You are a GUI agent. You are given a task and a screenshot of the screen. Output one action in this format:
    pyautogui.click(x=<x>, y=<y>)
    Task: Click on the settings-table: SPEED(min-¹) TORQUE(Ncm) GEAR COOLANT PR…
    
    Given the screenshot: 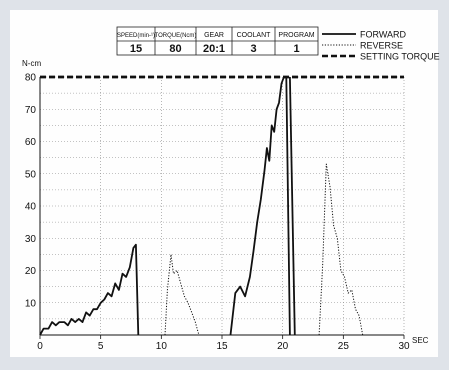 What is the action you would take?
    pyautogui.click(x=217, y=41)
    